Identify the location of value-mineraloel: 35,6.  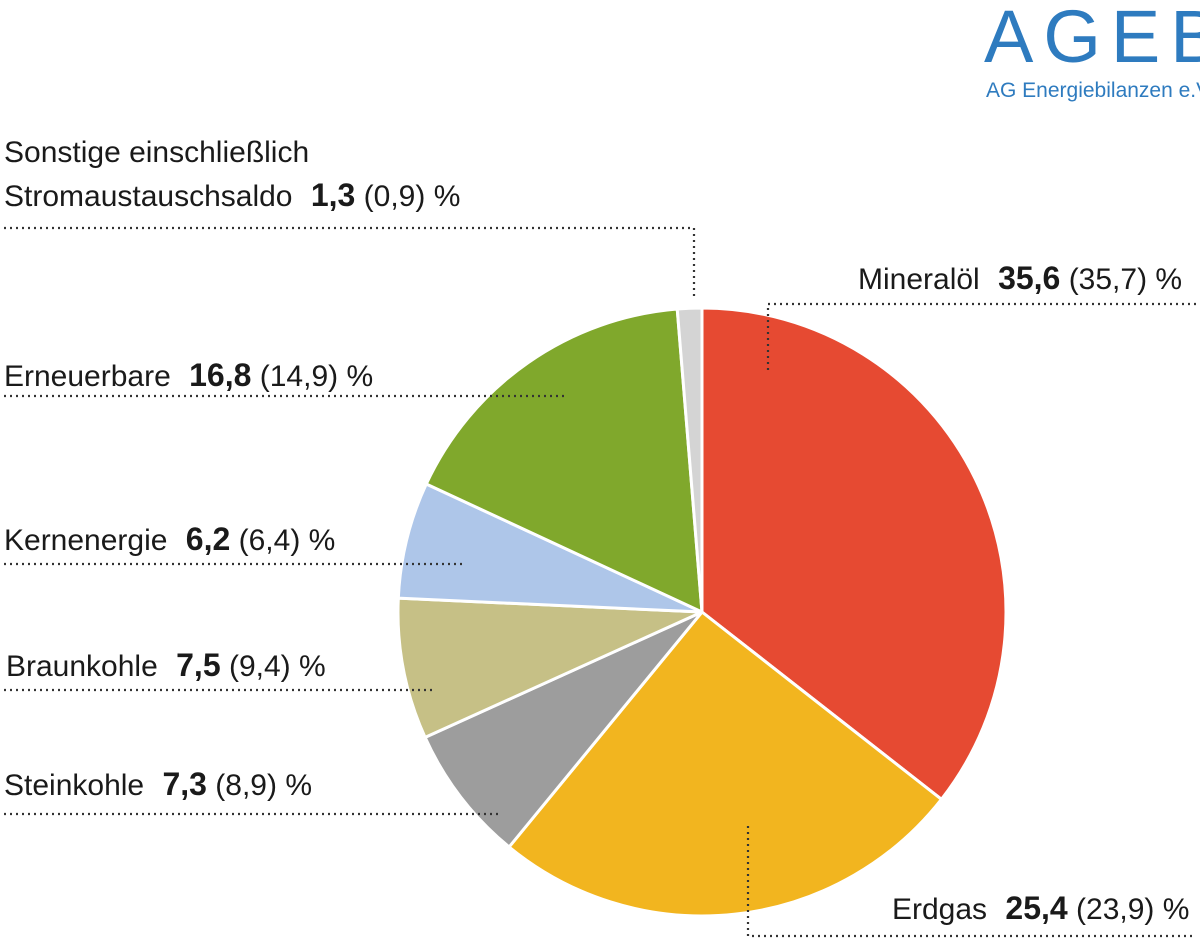
(1029, 278).